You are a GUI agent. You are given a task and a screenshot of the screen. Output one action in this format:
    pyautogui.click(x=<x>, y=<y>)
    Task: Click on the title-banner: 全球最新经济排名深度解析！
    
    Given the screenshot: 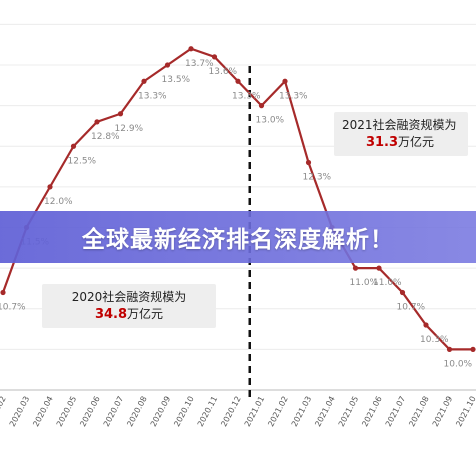 What is the action you would take?
    pyautogui.click(x=238, y=237)
    